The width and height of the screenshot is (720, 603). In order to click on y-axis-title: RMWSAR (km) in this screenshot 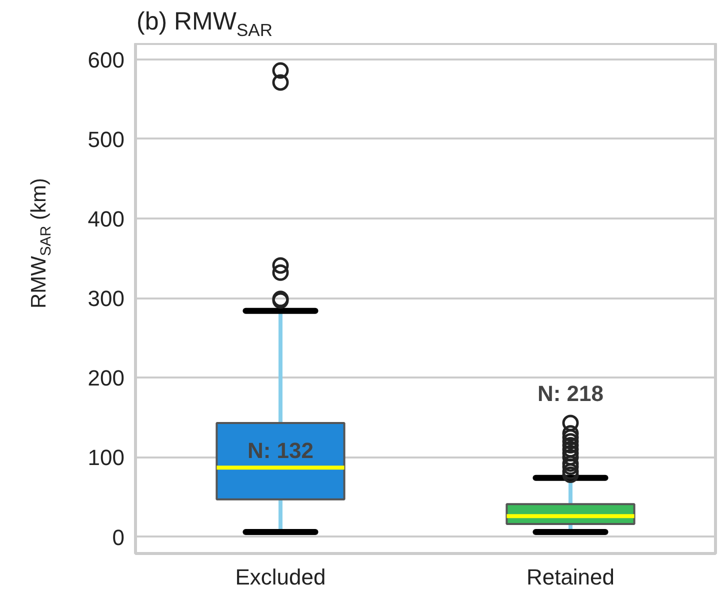, I will do `click(41, 243)`.